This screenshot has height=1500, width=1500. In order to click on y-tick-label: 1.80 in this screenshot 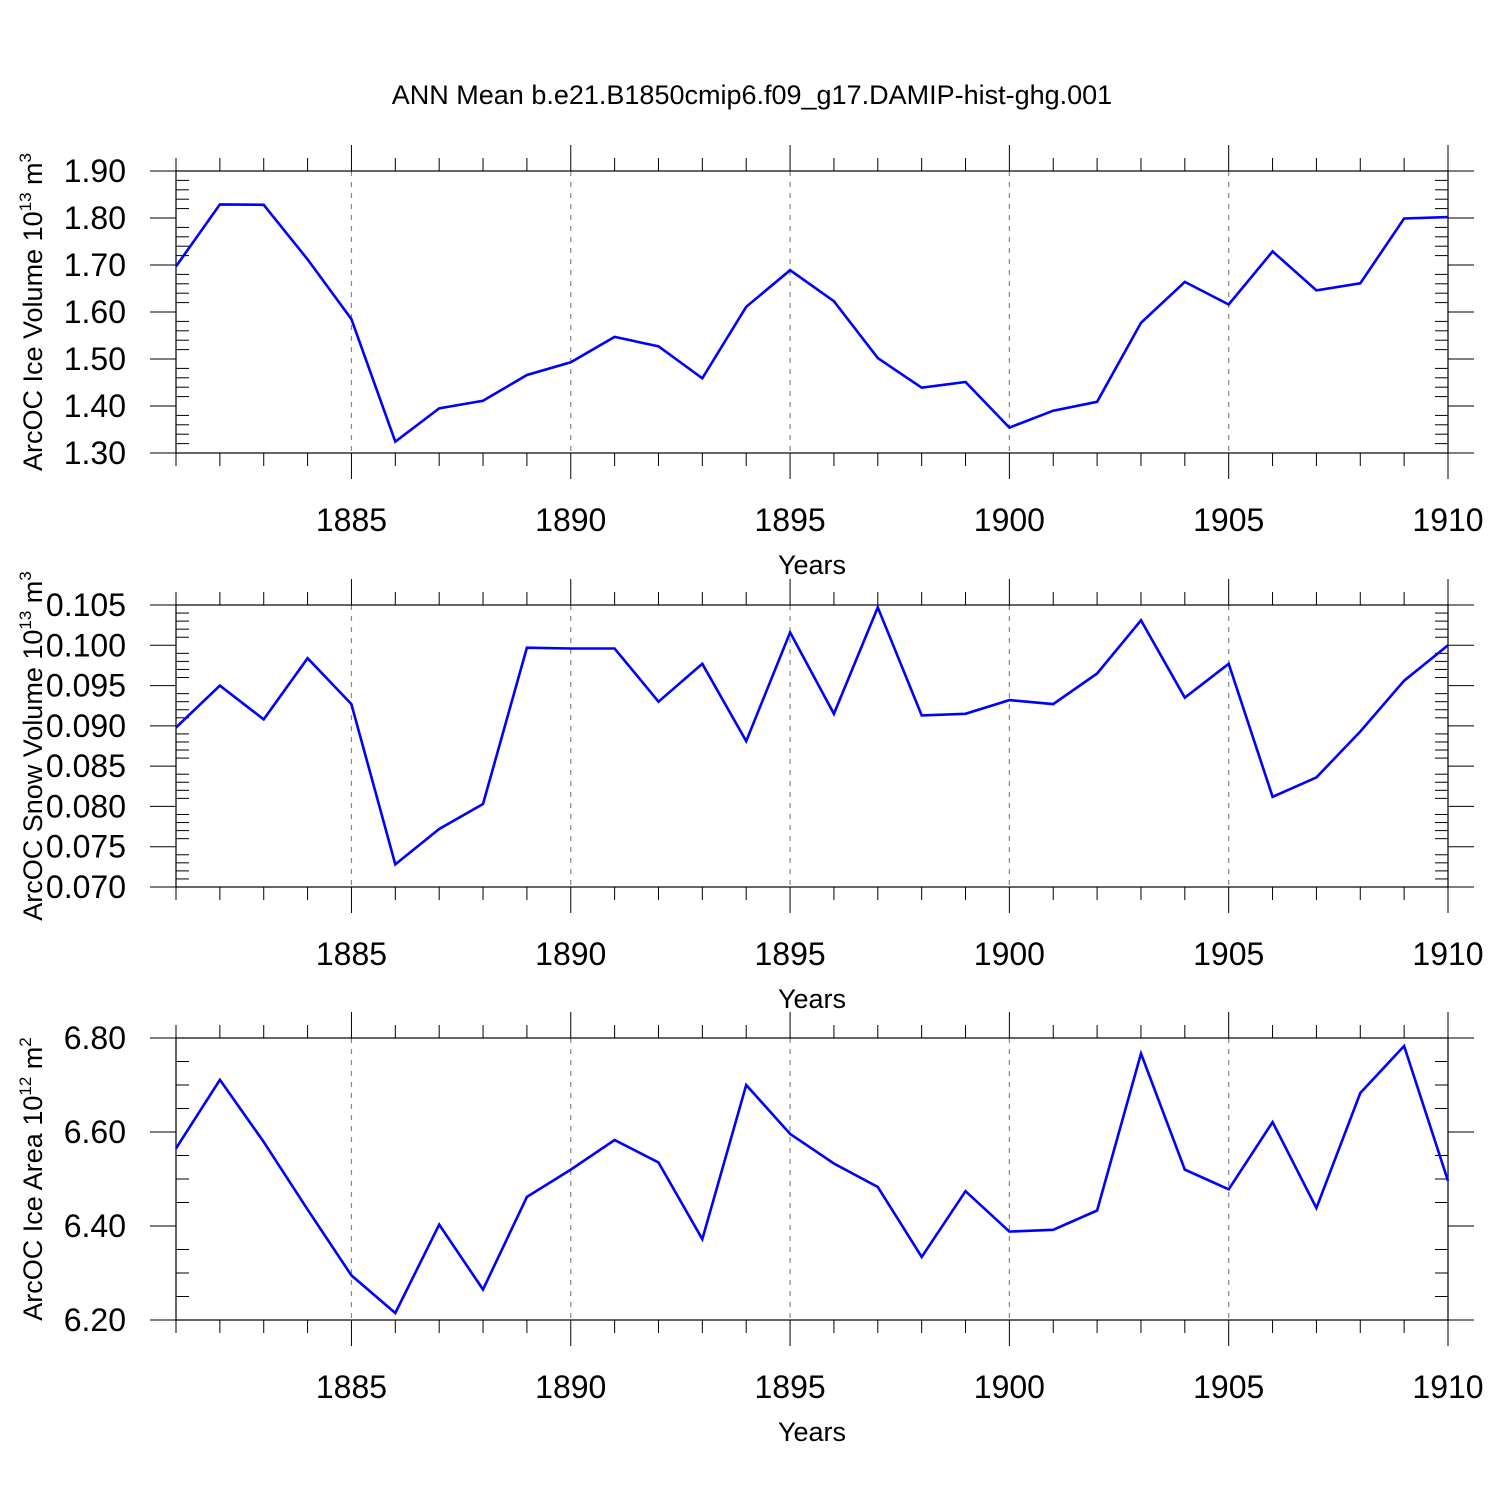, I will do `click(95, 218)`.